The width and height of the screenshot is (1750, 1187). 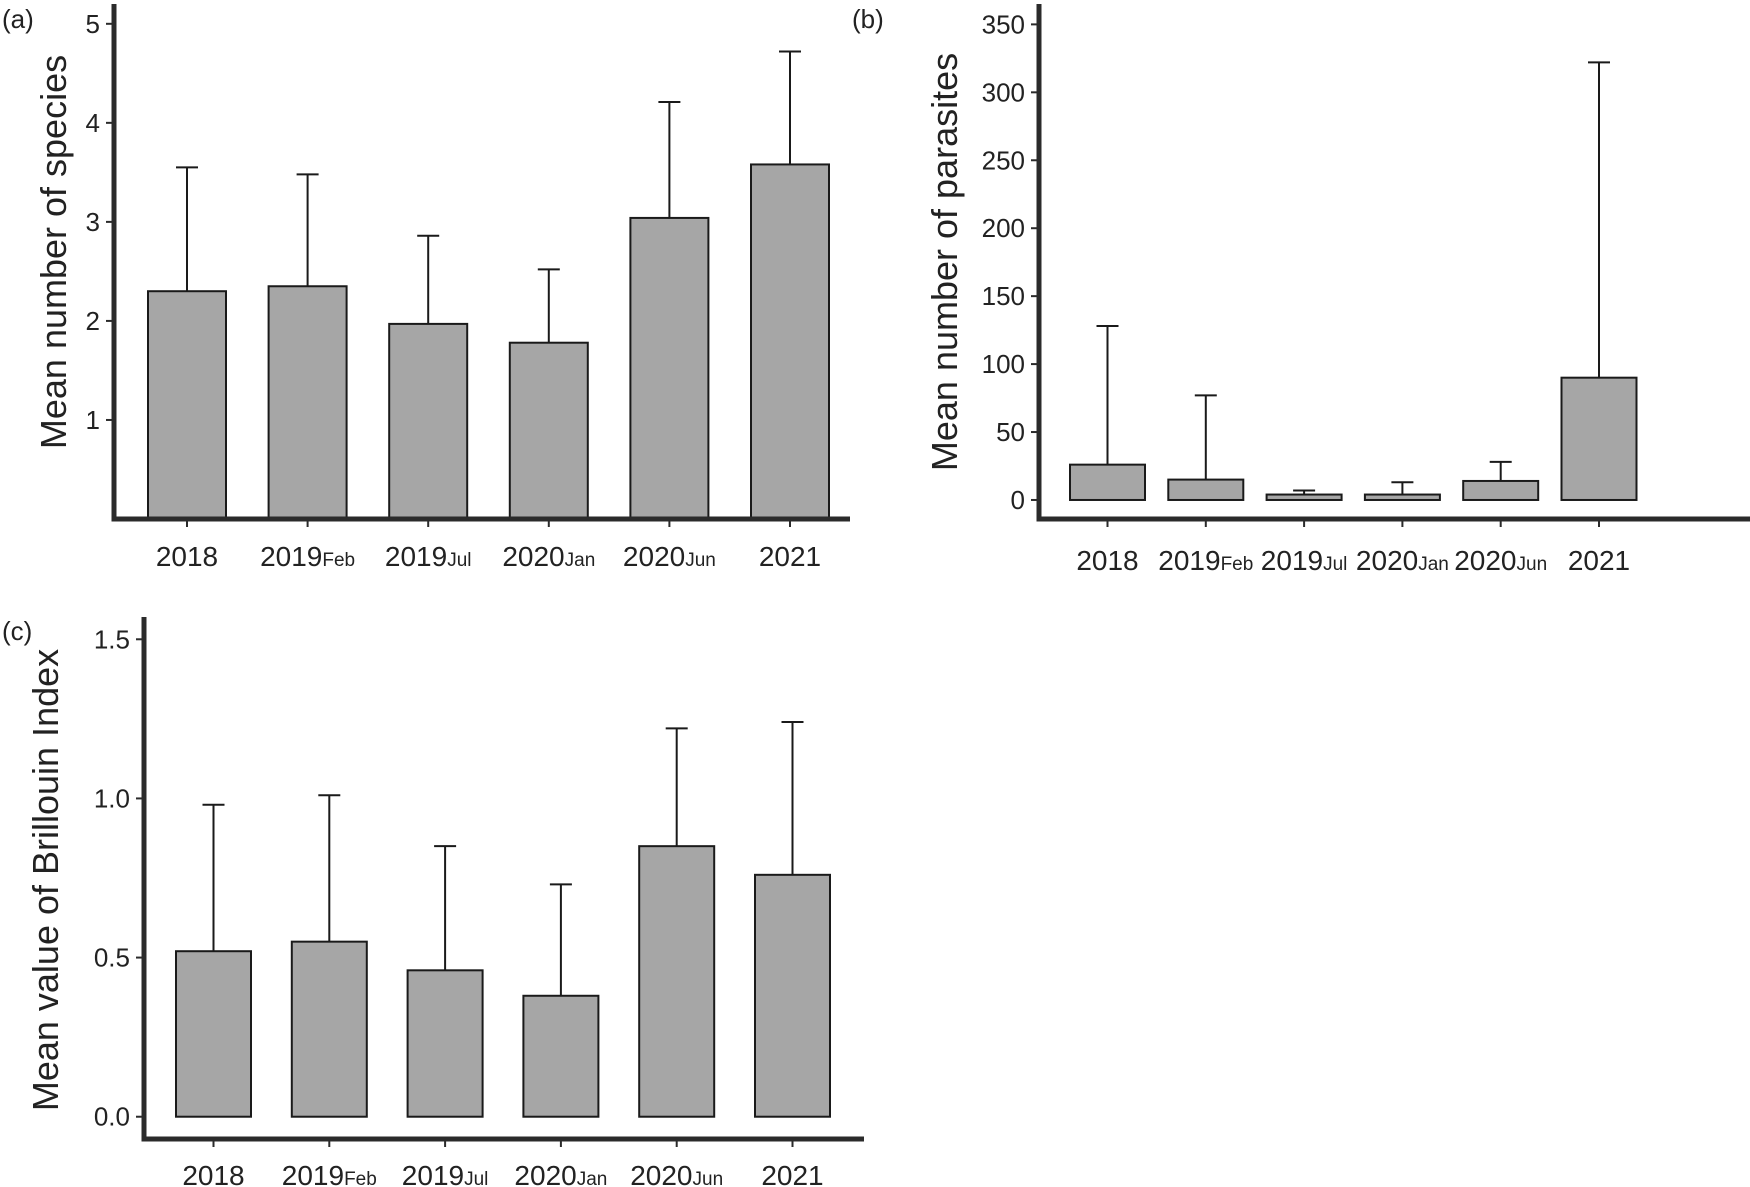 What do you see at coordinates (112, 798) in the screenshot?
I see `y-tick-label: 1.0` at bounding box center [112, 798].